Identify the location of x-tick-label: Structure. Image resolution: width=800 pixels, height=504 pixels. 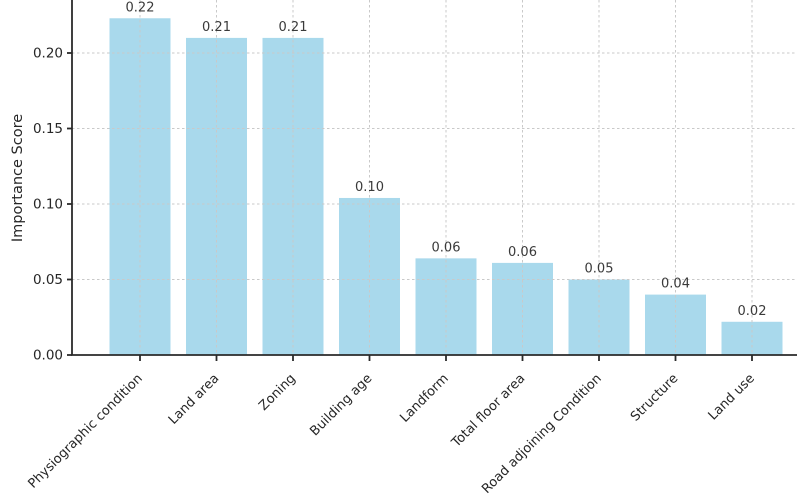
(654, 397).